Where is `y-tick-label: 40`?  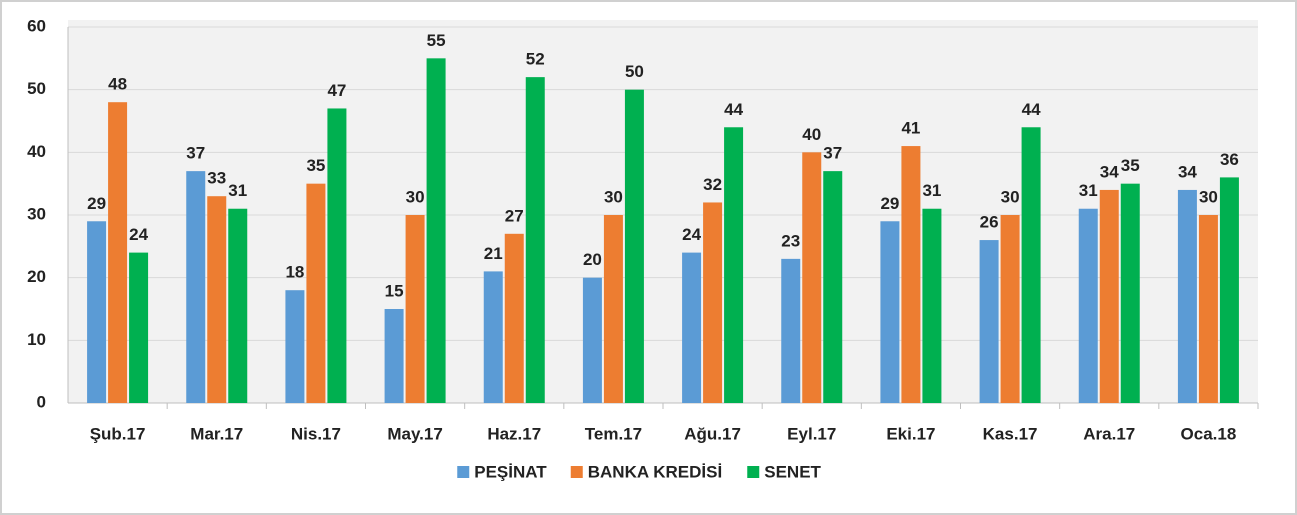
y-tick-label: 40 is located at coordinates (36, 151).